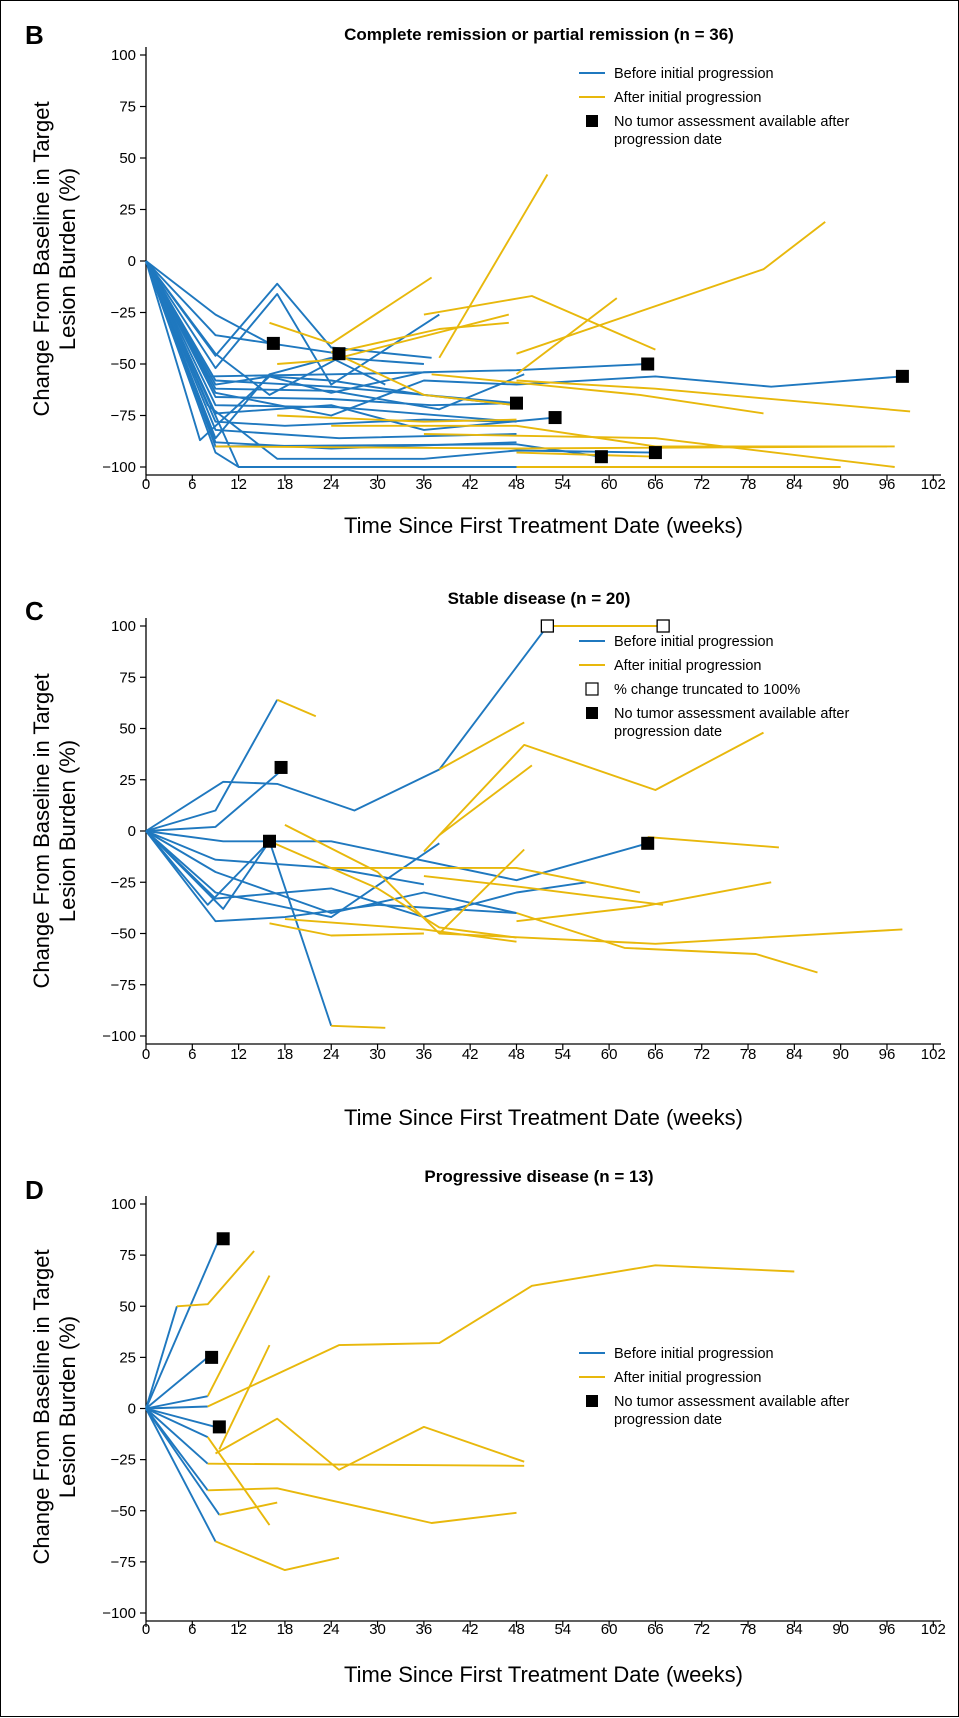  Describe the element at coordinates (731, 714) in the screenshot. I see `legend-label: No tumor assessment available after` at that location.